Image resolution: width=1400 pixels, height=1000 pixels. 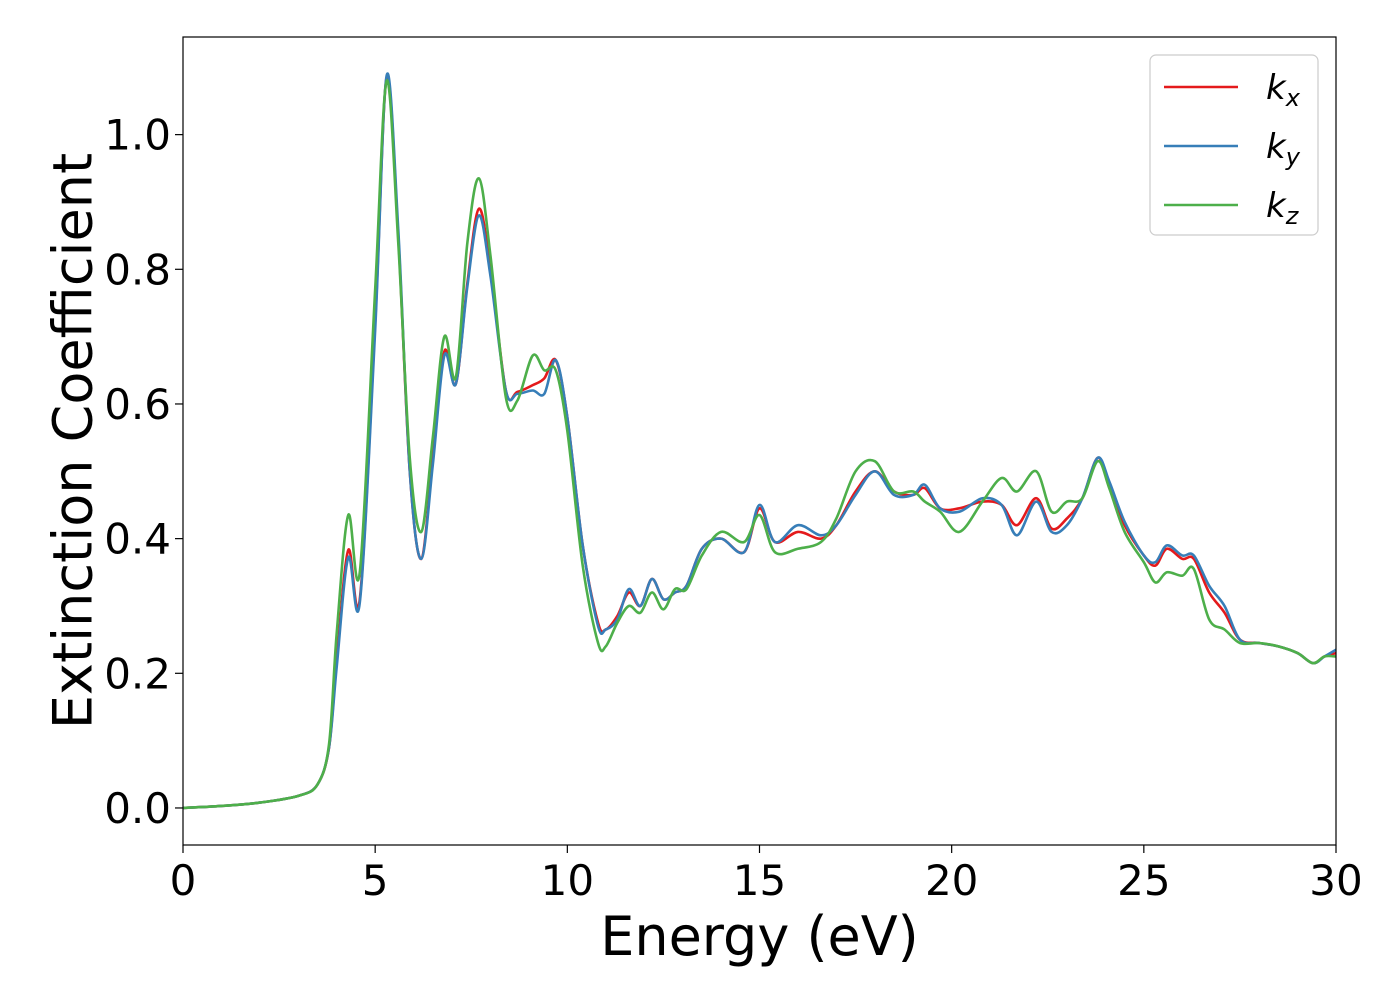 What do you see at coordinates (137, 808) in the screenshot?
I see `y-tick-label: 0.0` at bounding box center [137, 808].